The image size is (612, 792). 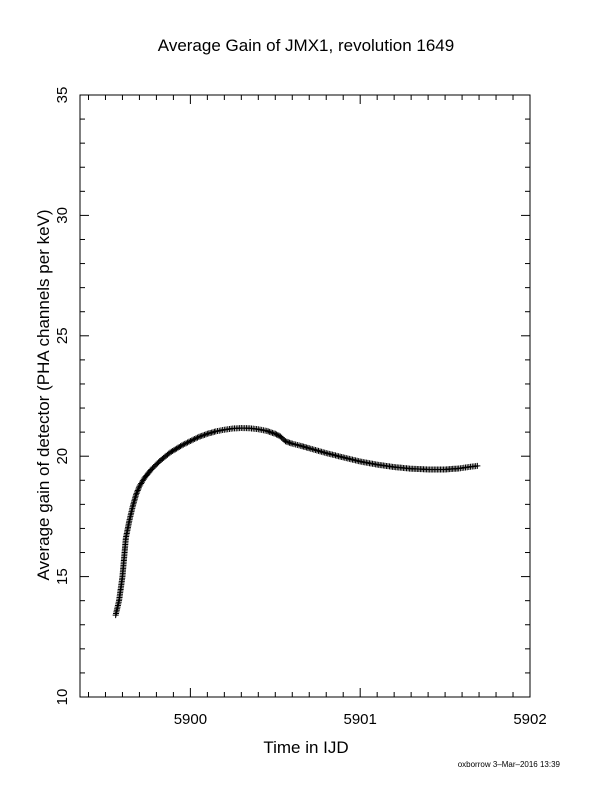 What do you see at coordinates (62, 215) in the screenshot?
I see `y-tick-label: 30` at bounding box center [62, 215].